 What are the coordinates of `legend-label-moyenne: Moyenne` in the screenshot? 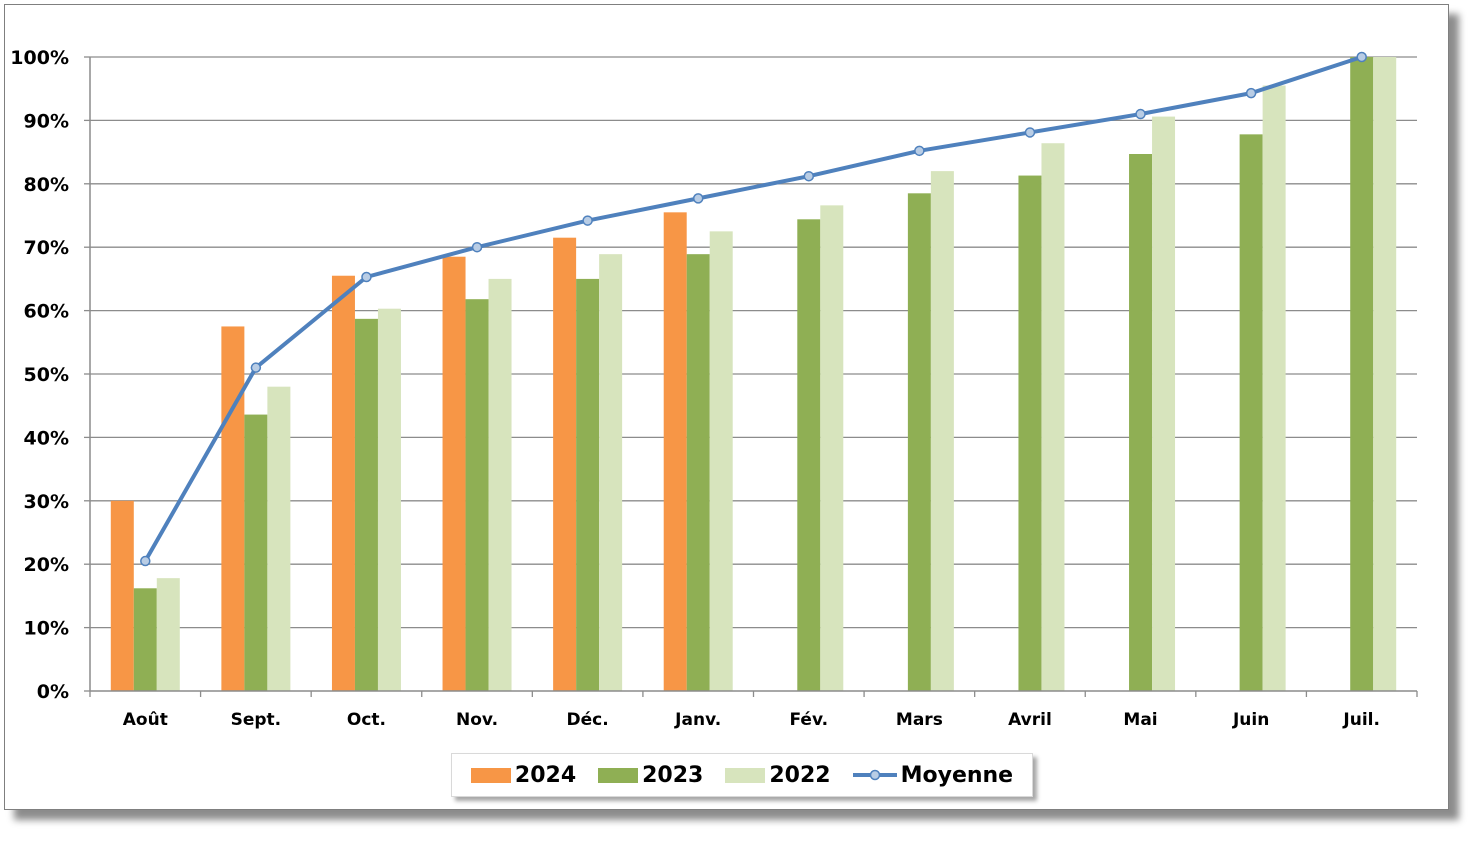 It's located at (957, 775).